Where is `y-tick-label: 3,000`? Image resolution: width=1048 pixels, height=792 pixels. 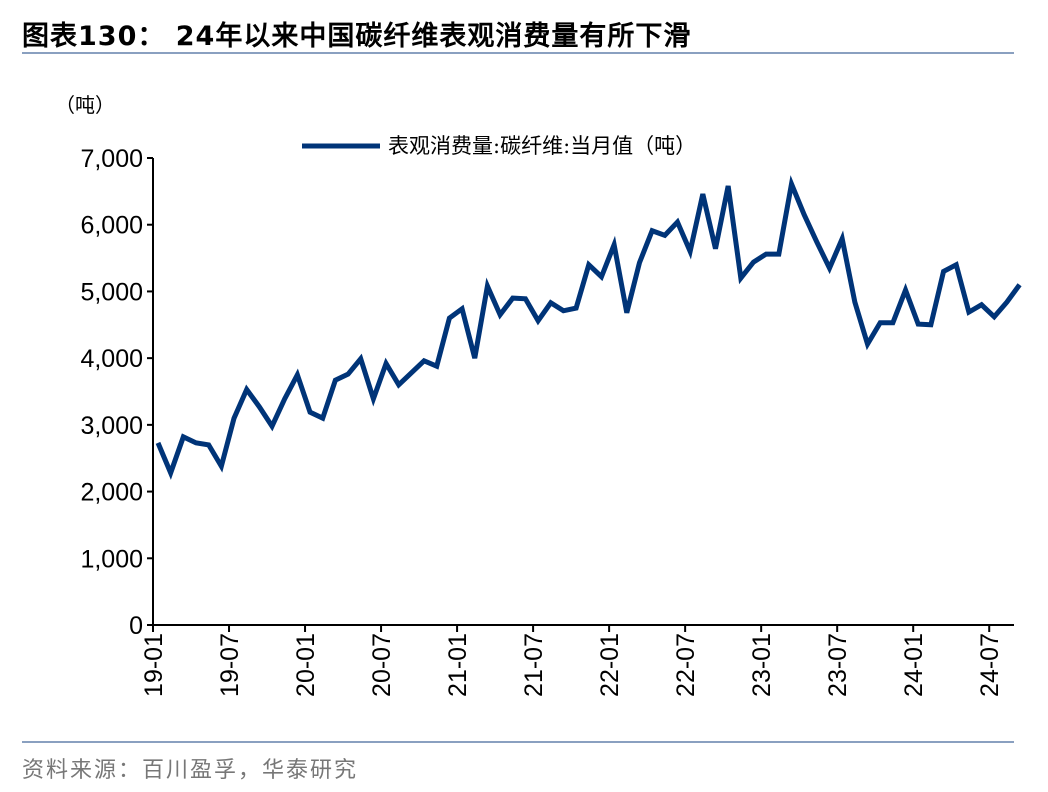 y-tick-label: 3,000 is located at coordinates (111, 426).